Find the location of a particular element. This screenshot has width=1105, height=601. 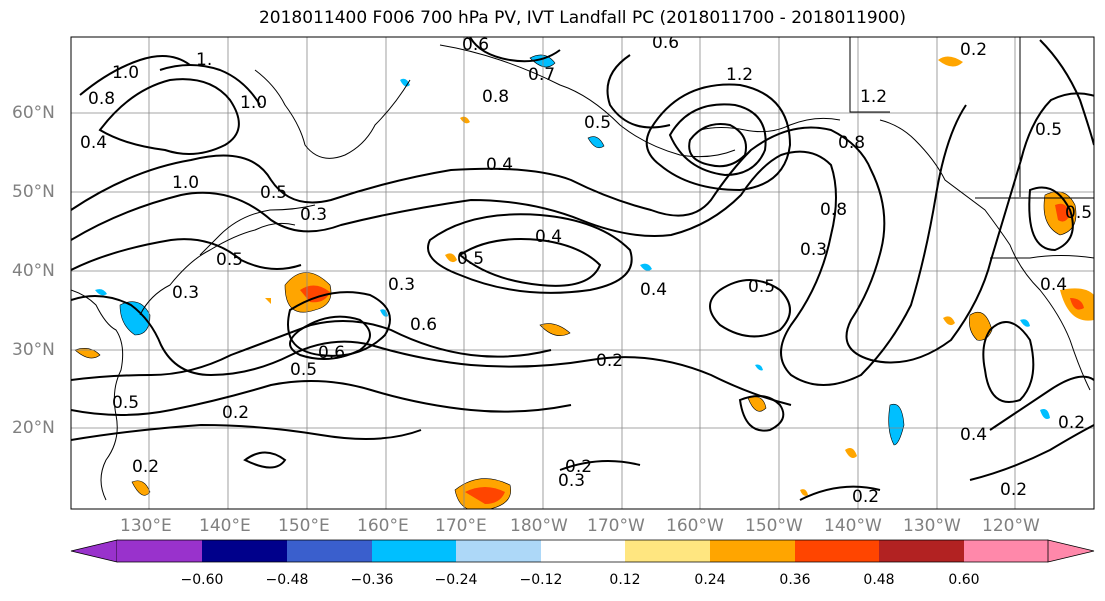

colorbar is located at coordinates (582, 551).